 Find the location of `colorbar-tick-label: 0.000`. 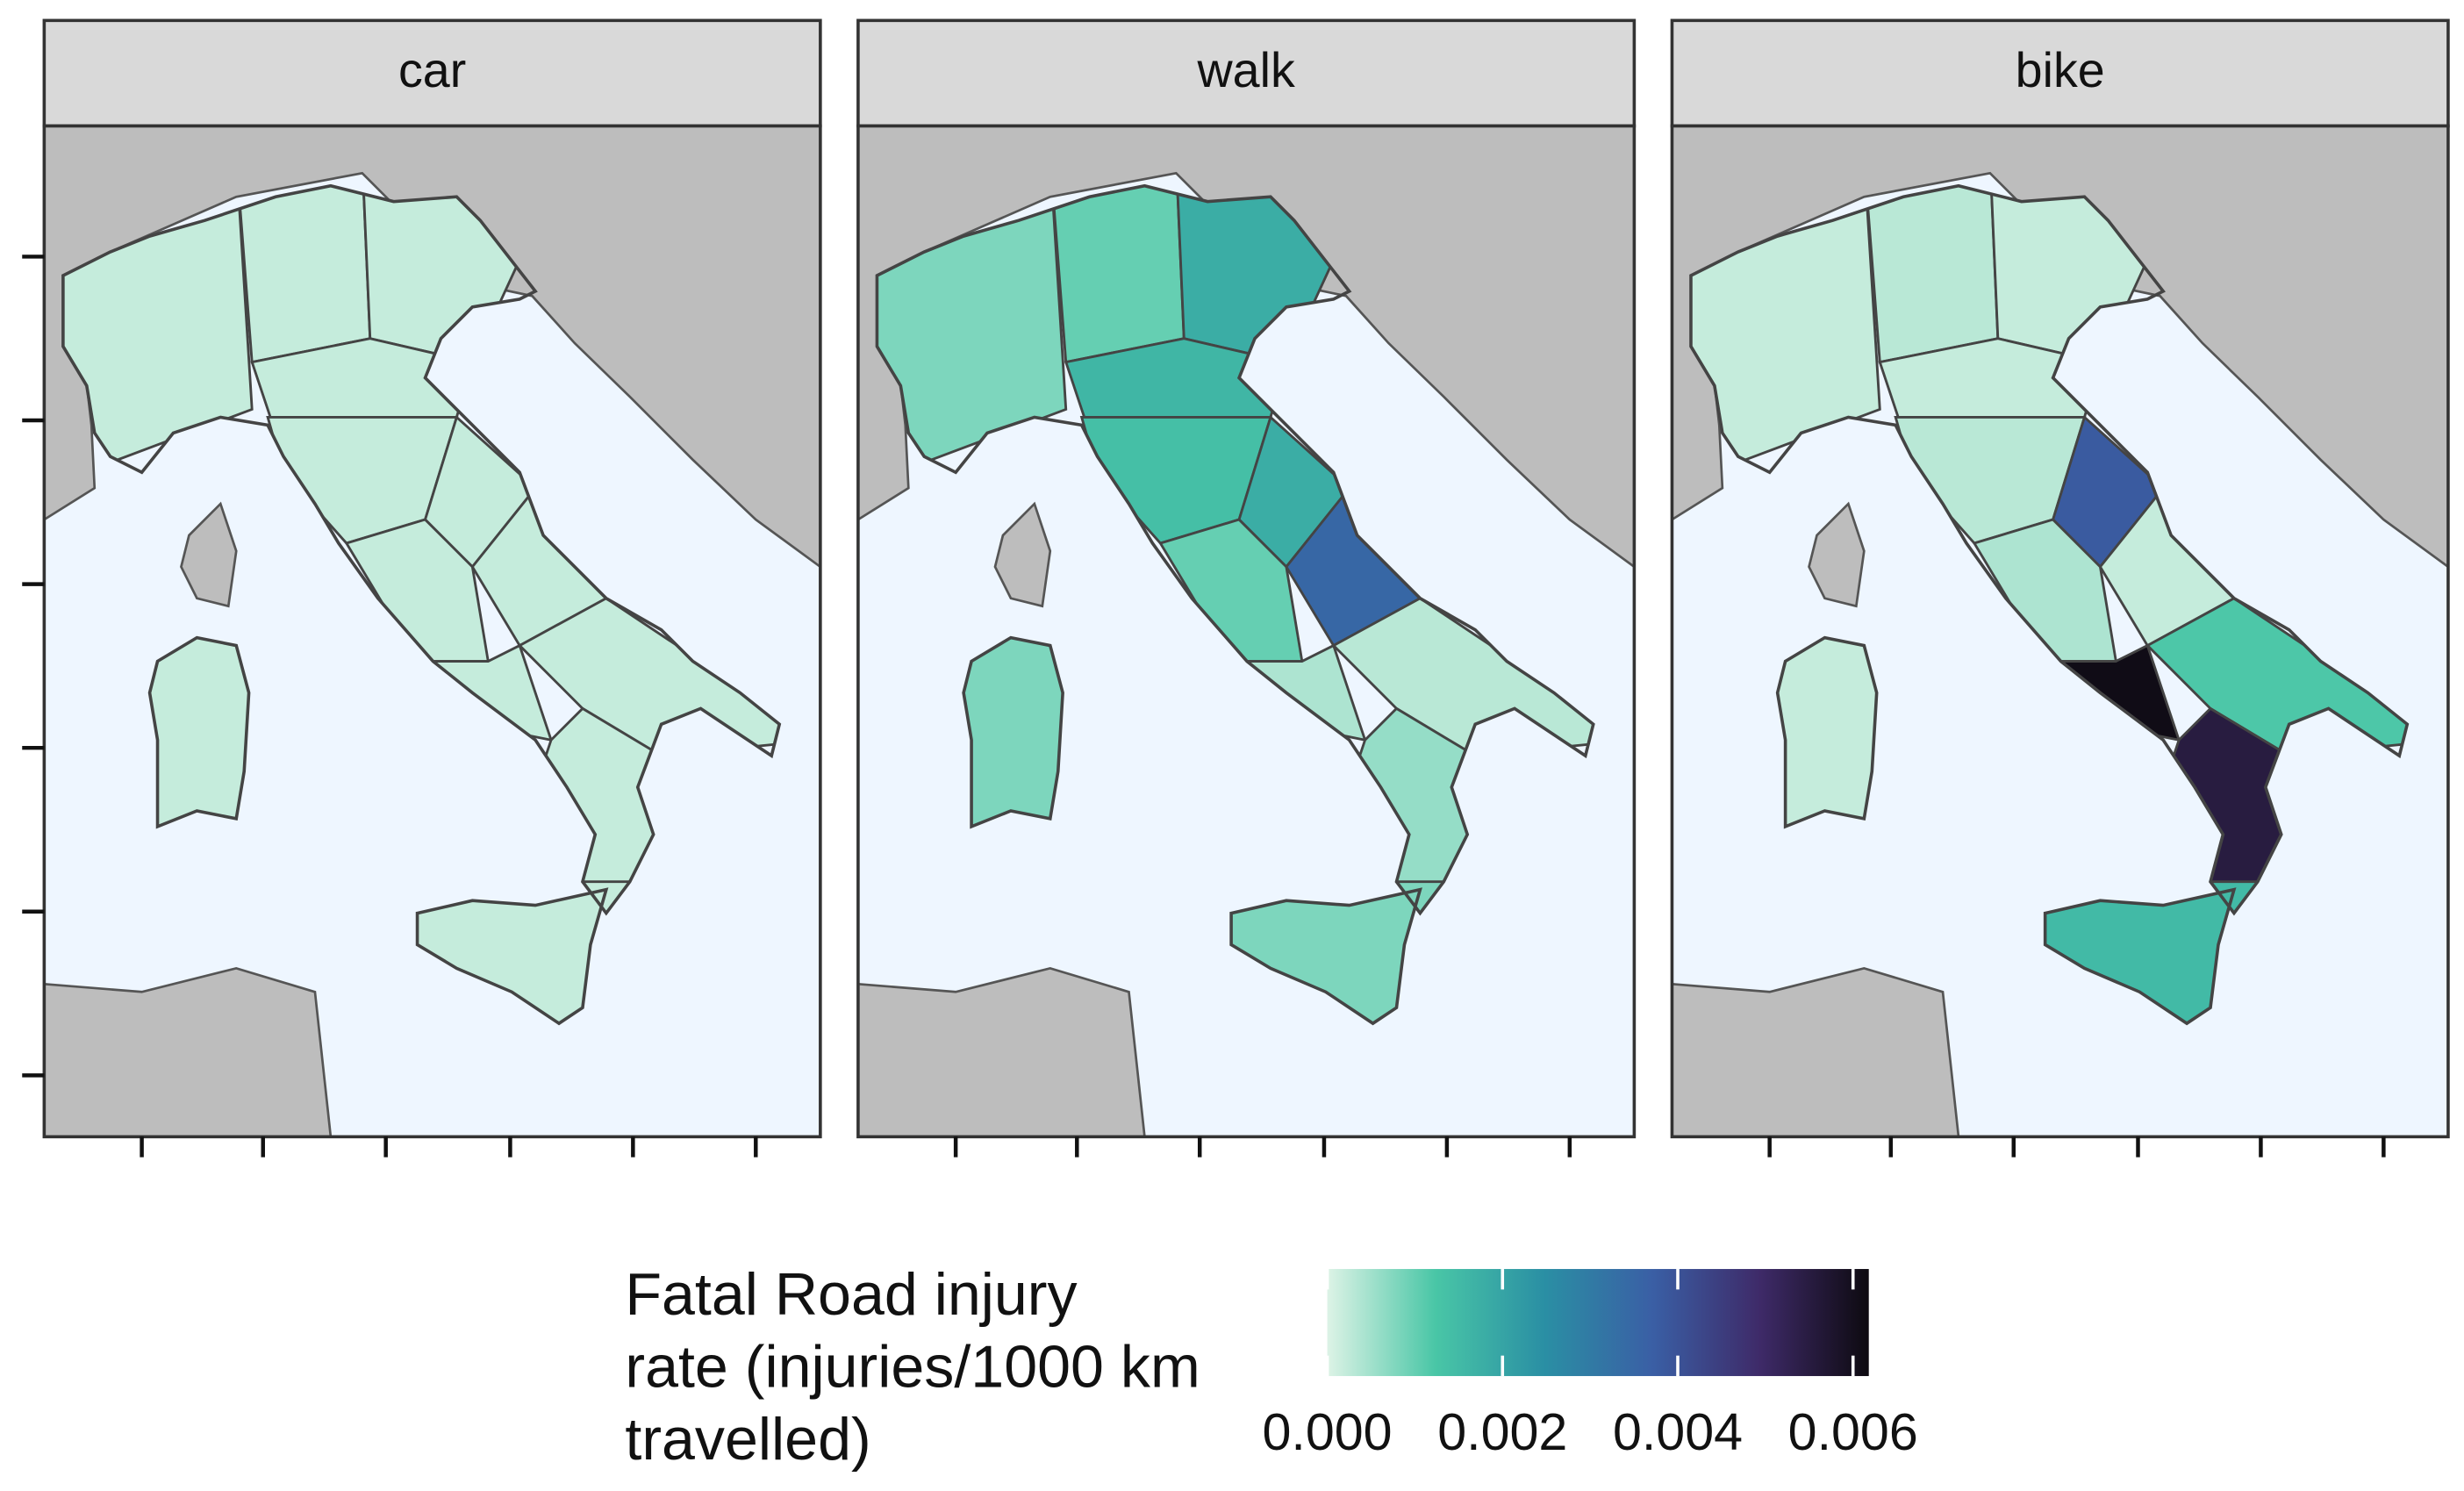

colorbar-tick-label: 0.000 is located at coordinates (1327, 1431).